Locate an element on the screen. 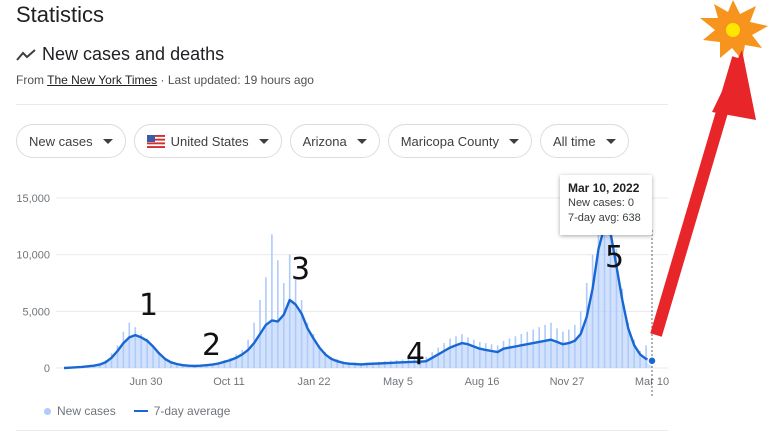  annotation-4: 4 is located at coordinates (416, 354).